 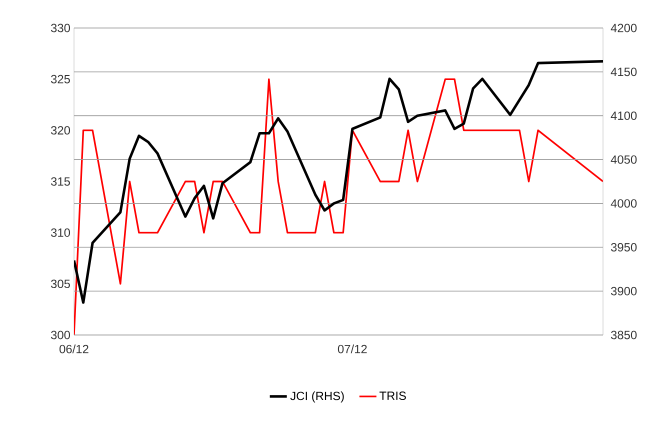 What do you see at coordinates (60, 79) in the screenshot?
I see `y-tick-label: 325` at bounding box center [60, 79].